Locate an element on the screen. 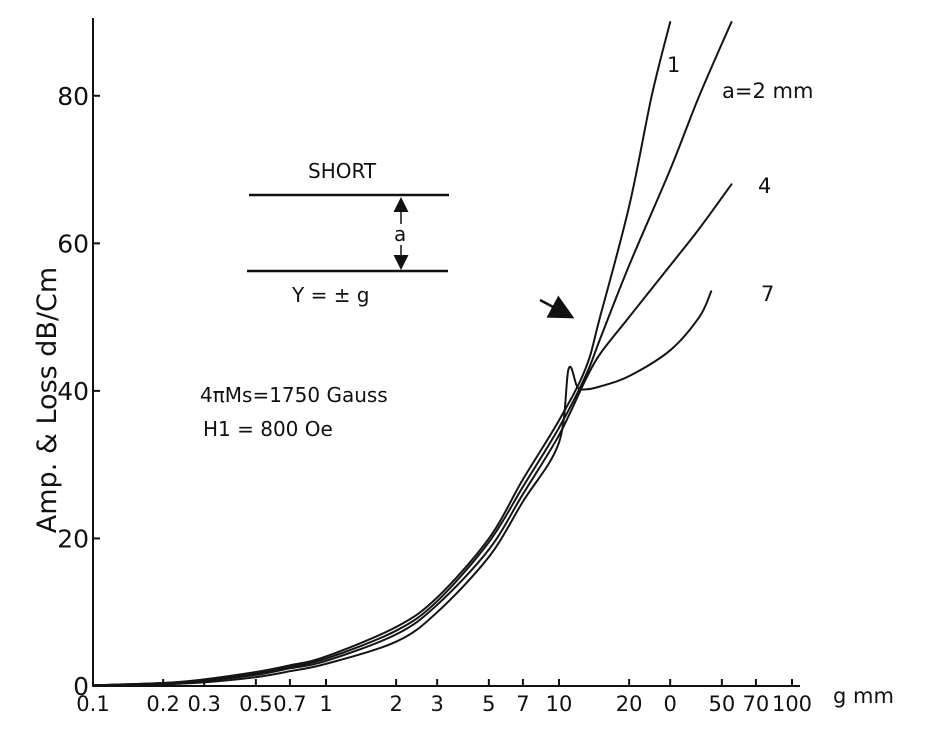  y-axis-title: Amp. & Loss dB/Cm is located at coordinates (47, 400).